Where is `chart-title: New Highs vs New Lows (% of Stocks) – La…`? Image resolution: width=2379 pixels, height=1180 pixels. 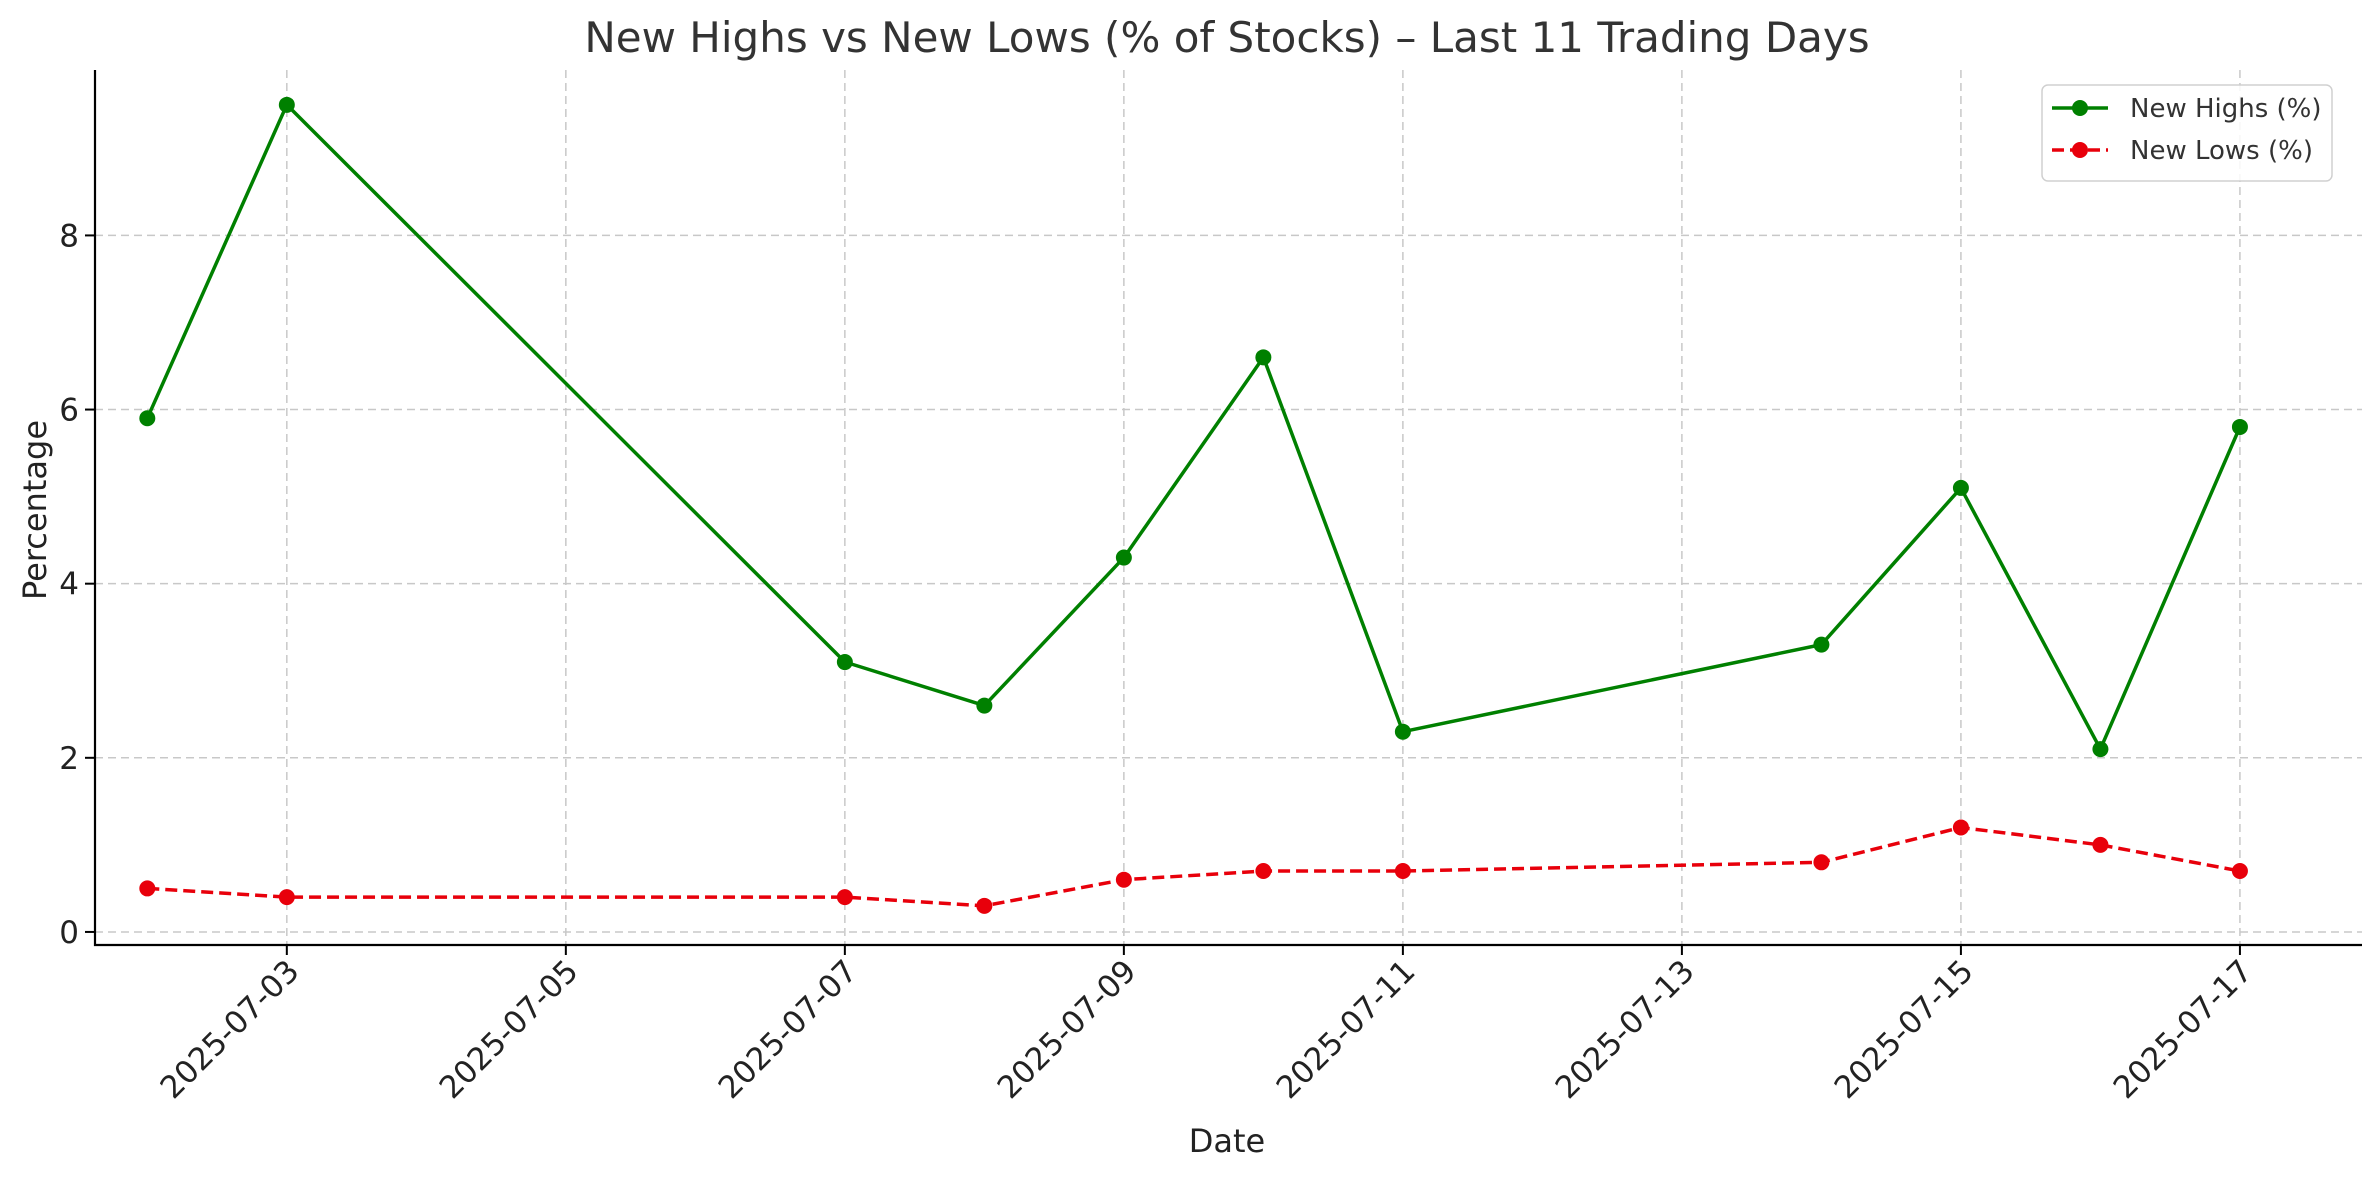
chart-title: New Highs vs New Lows (% of Stocks) – La… is located at coordinates (1226, 37).